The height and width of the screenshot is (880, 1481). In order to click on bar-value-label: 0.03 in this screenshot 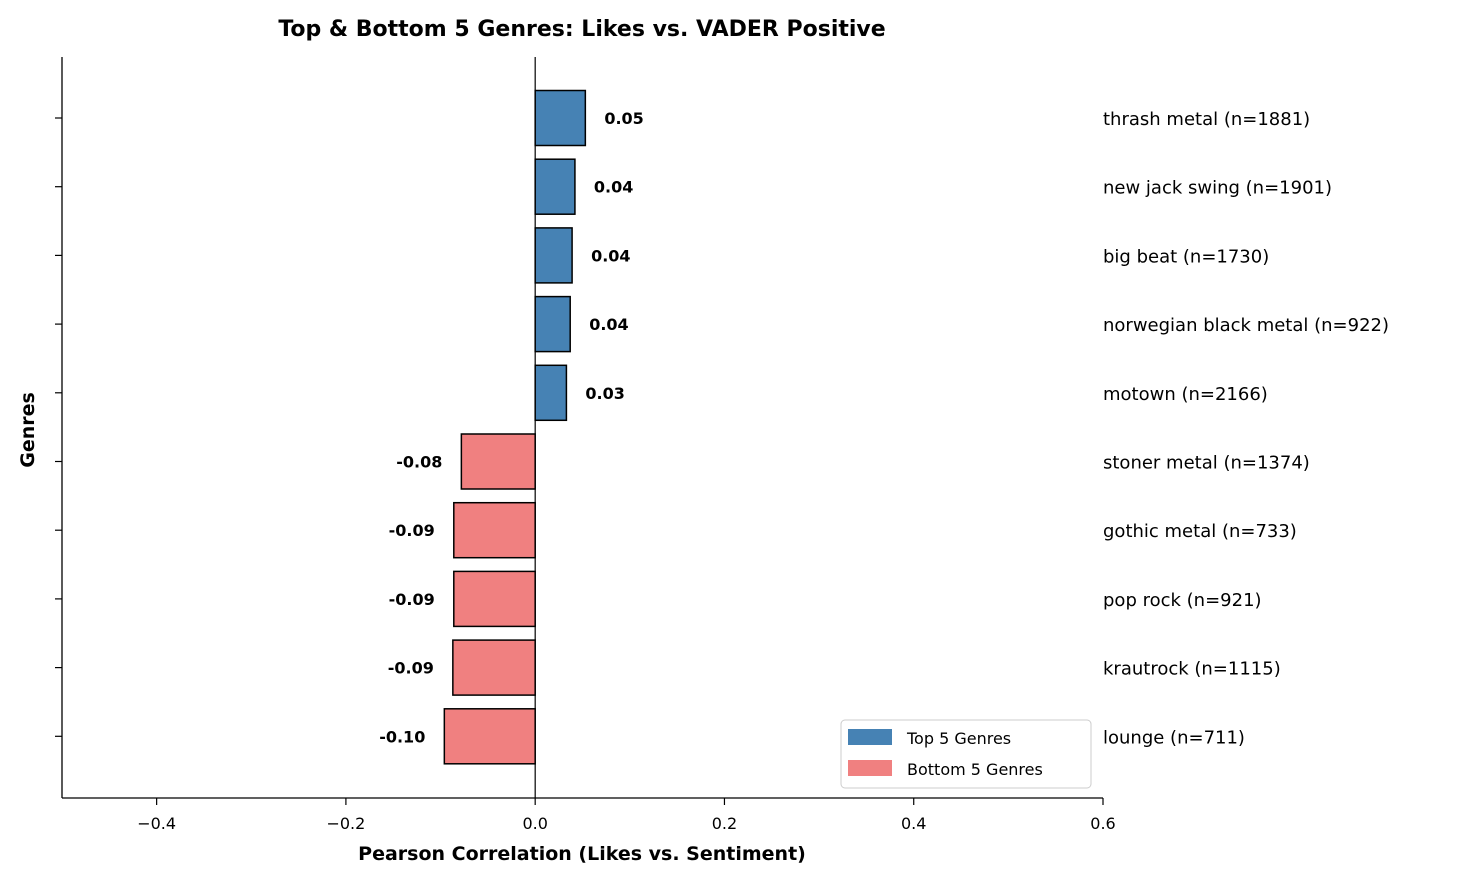, I will do `click(604, 393)`.